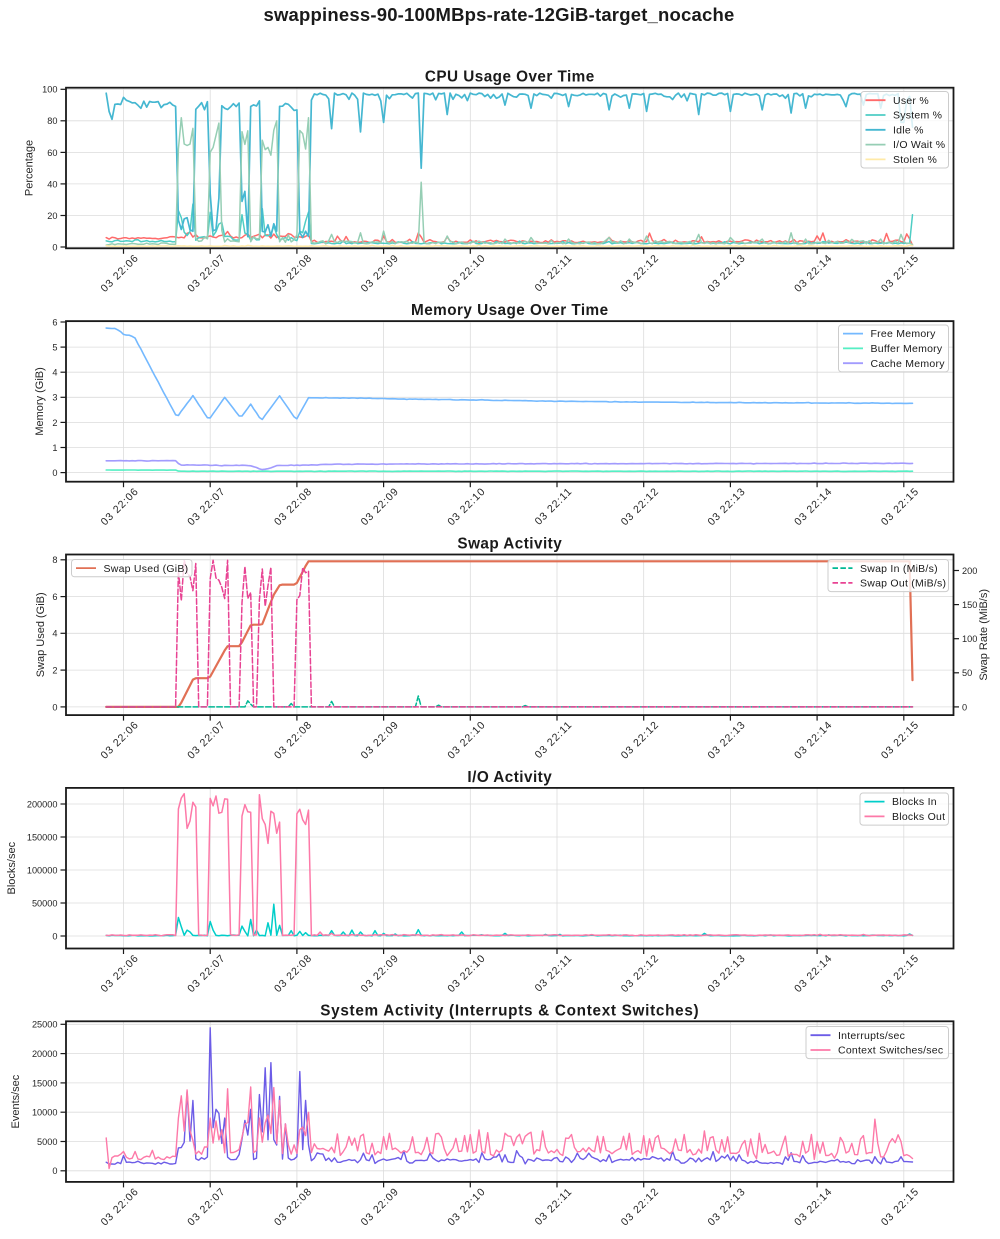  I want to click on svg-text: Stolen %, so click(915, 160).